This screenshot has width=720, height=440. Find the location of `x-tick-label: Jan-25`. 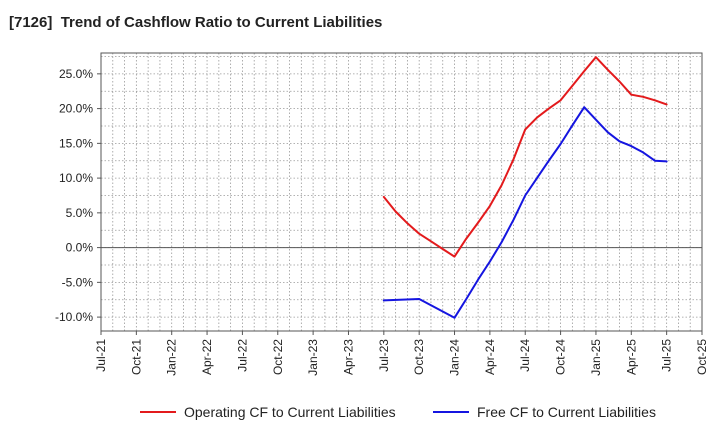

x-tick-label: Jan-25 is located at coordinates (596, 357).